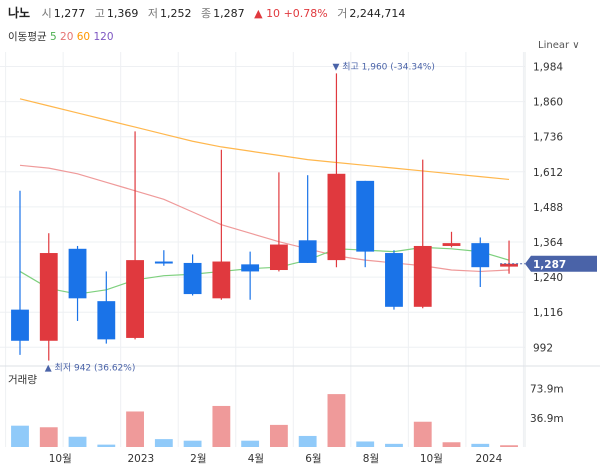  I want to click on high-label: 고, so click(99, 13).